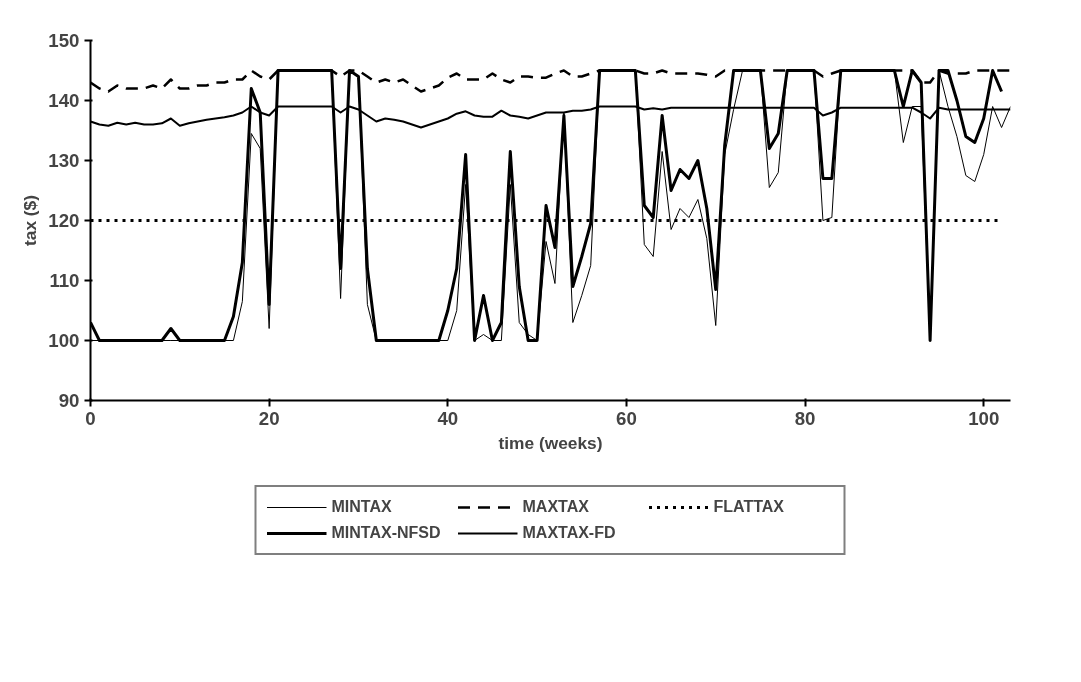 The image size is (1081, 682). I want to click on legend-label: FLATTAX, so click(749, 507).